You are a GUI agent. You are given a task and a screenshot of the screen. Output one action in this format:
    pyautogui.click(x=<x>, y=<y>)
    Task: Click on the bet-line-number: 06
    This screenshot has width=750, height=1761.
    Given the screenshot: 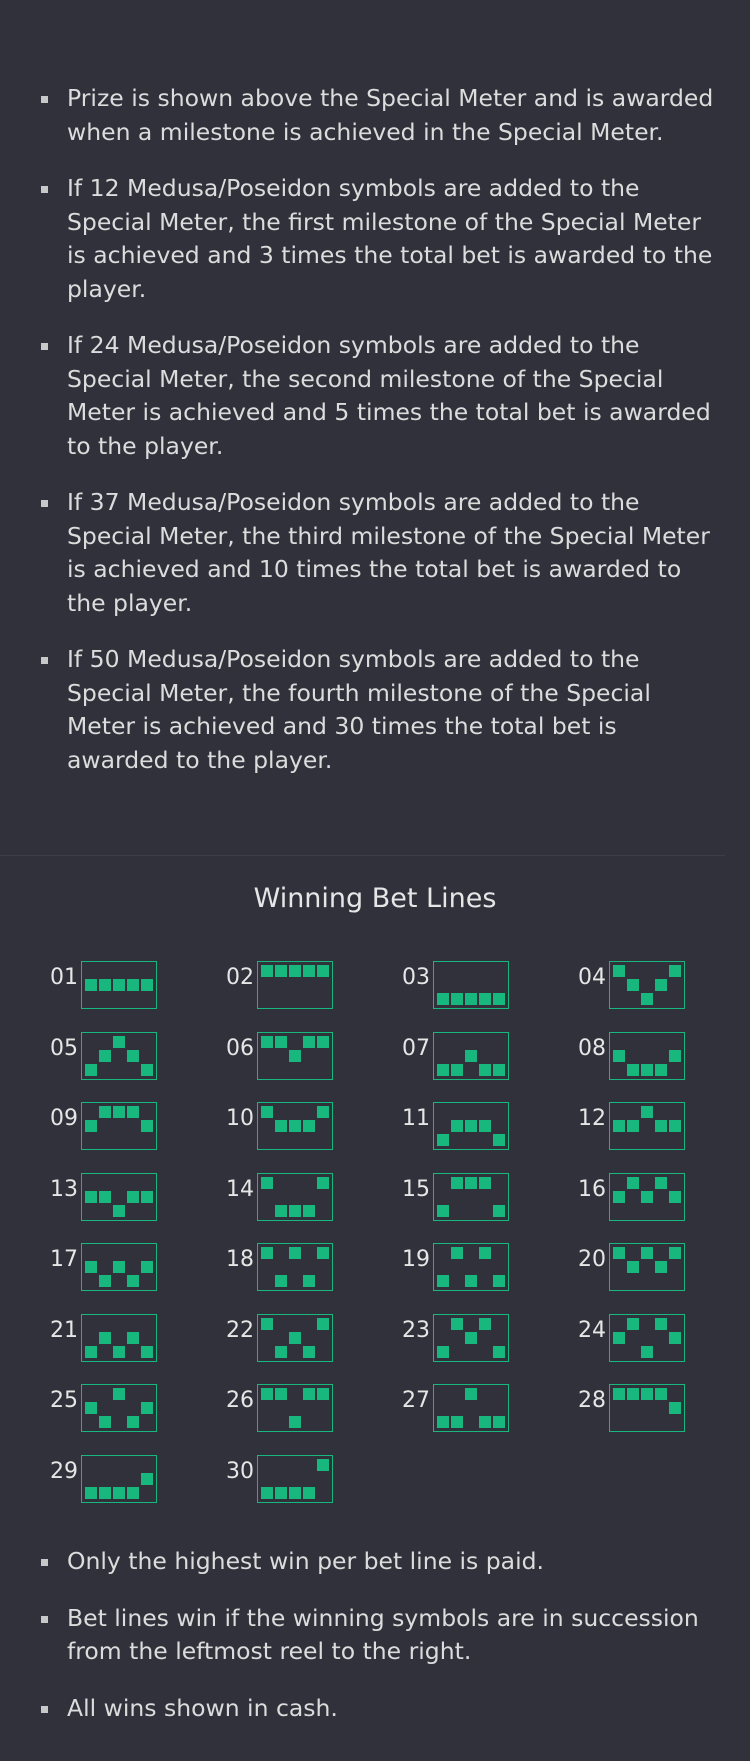 What is the action you would take?
    pyautogui.click(x=240, y=1048)
    